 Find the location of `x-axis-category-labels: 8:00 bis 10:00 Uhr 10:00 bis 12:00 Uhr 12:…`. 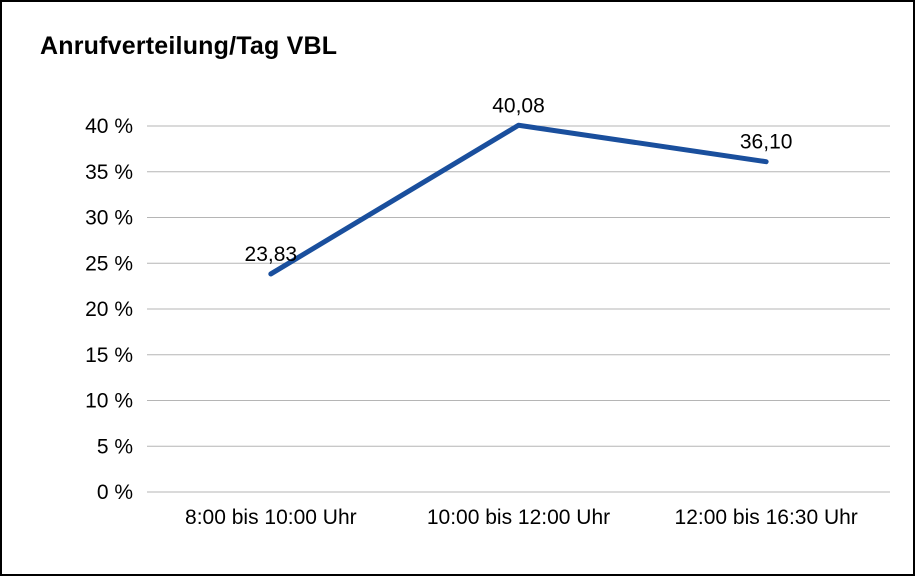

x-axis-category-labels: 8:00 bis 10:00 Uhr 10:00 bis 12:00 Uhr 12:… is located at coordinates (521, 517).